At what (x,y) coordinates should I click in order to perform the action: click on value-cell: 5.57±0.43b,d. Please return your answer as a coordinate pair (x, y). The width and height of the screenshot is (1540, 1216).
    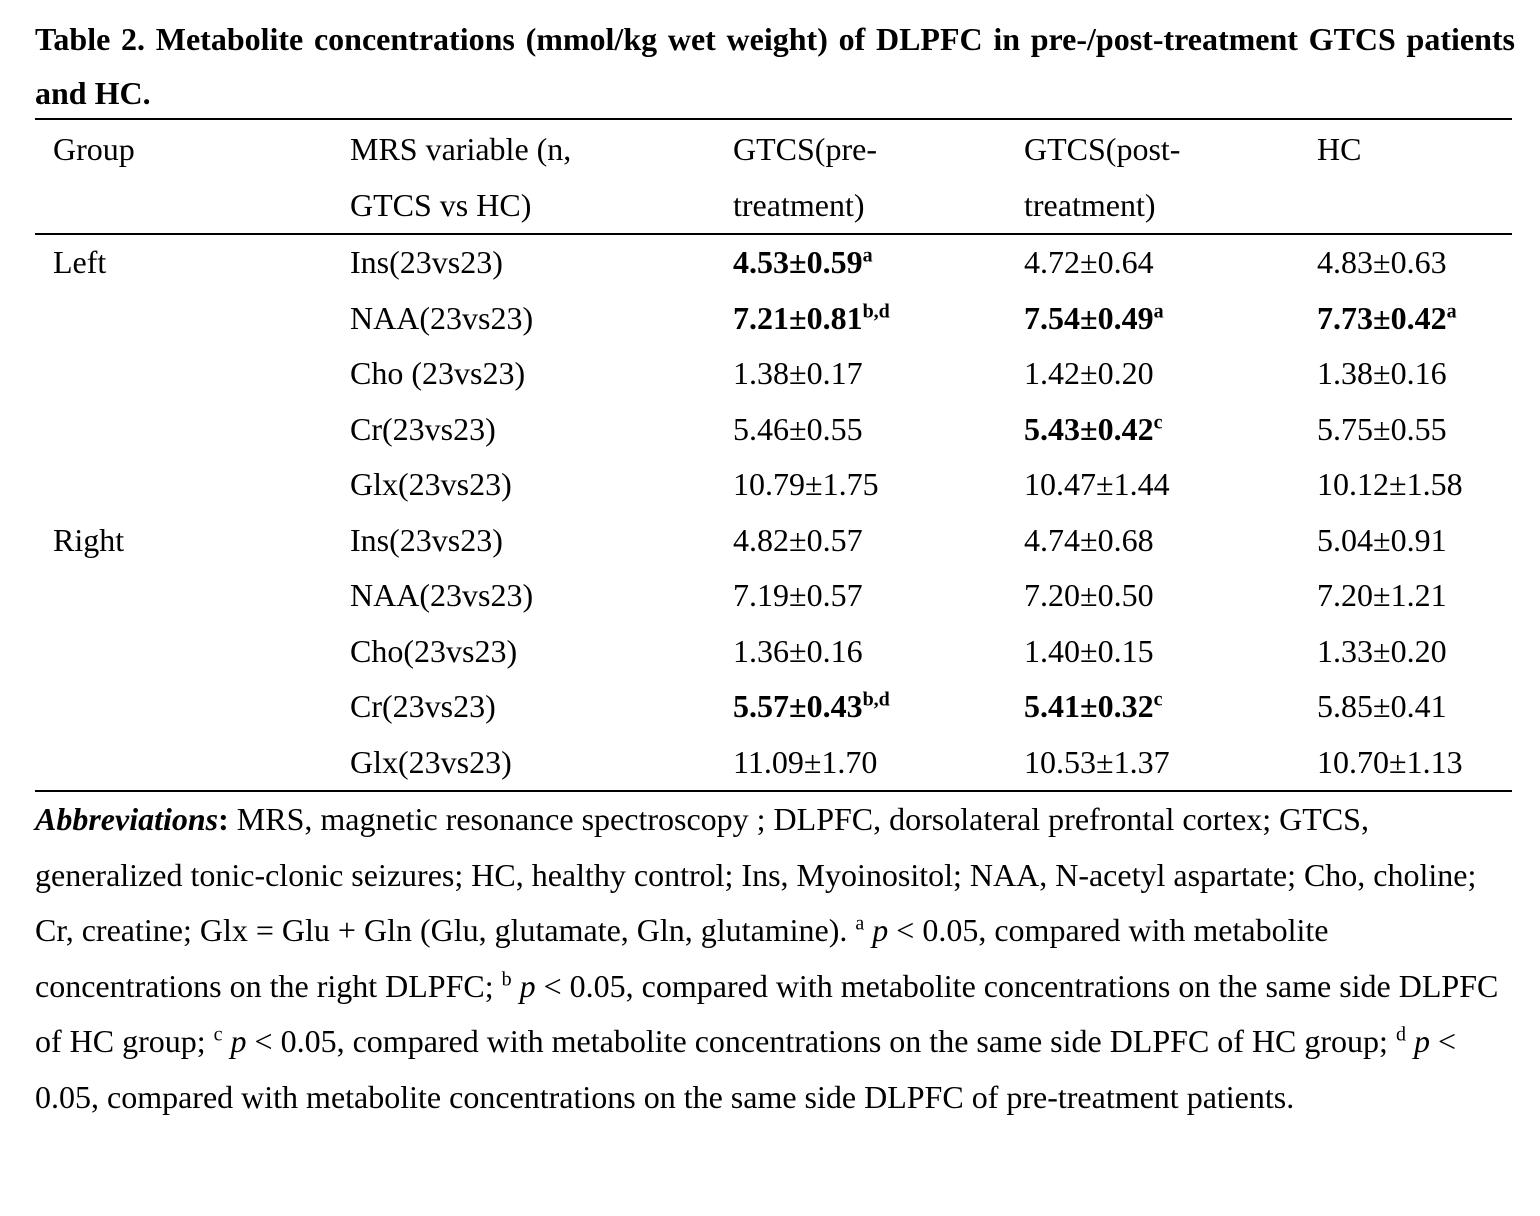
    Looking at the image, I should click on (878, 707).